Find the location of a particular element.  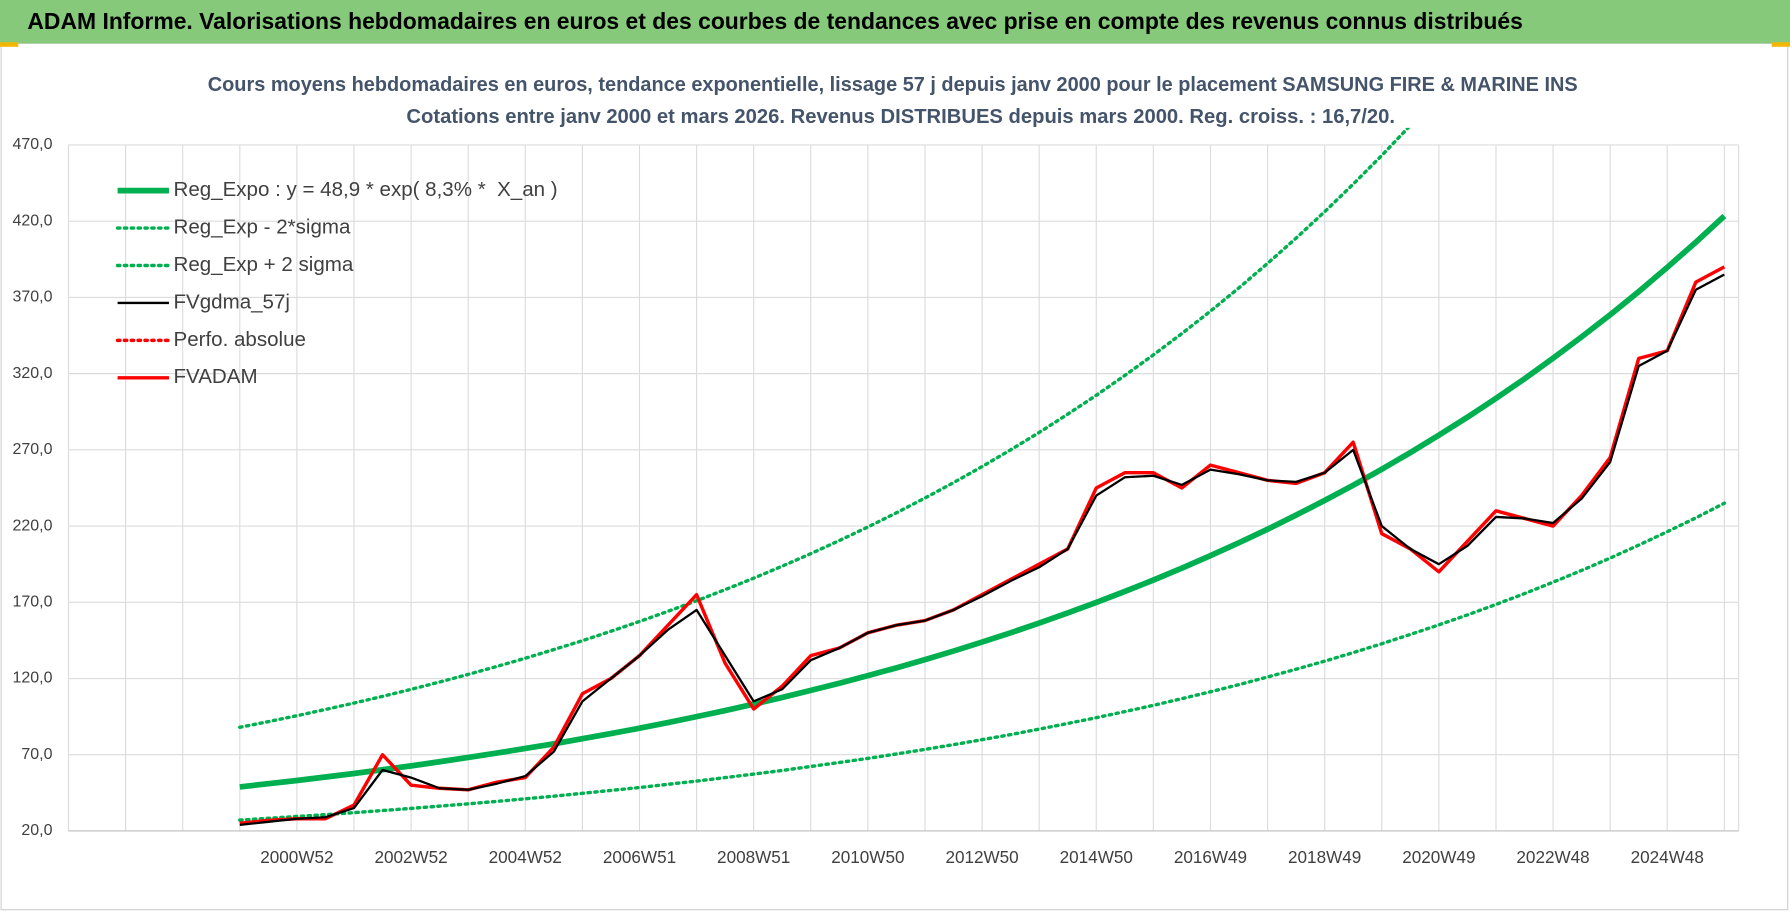

y-tick-label: 220,0 is located at coordinates (33, 525).